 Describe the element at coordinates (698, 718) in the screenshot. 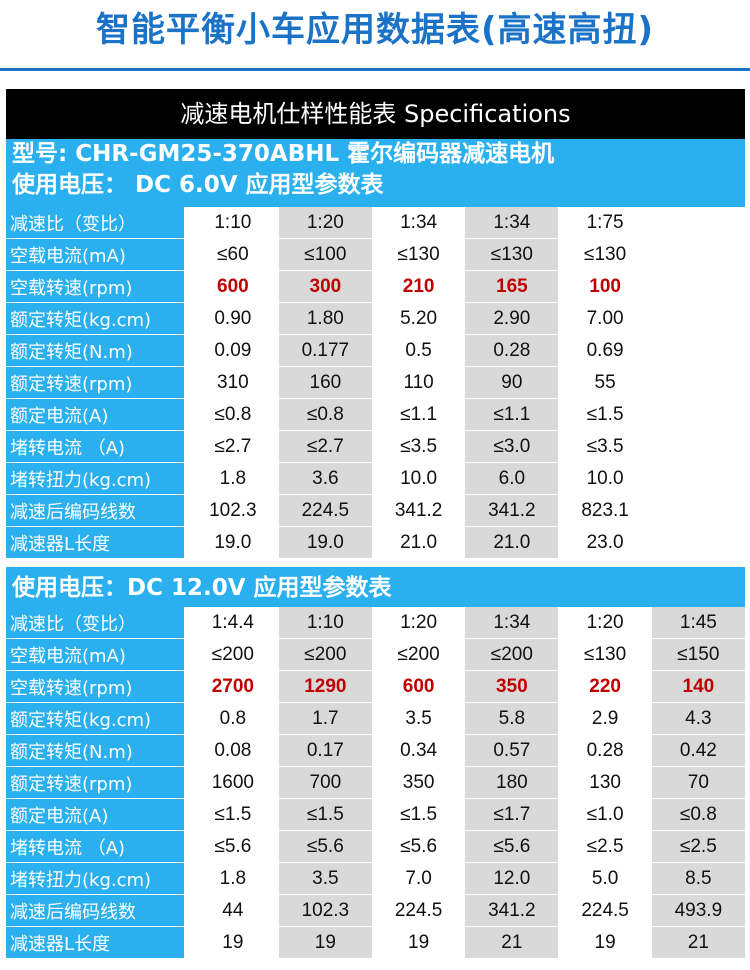

I see `table-cell: 4.3` at that location.